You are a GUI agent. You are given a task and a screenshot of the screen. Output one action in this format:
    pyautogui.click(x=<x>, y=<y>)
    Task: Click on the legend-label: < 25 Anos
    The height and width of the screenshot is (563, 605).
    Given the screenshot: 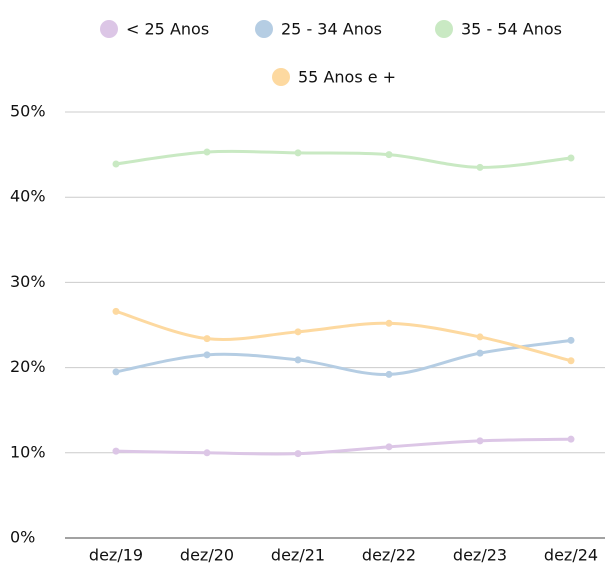 What is the action you would take?
    pyautogui.click(x=167, y=29)
    